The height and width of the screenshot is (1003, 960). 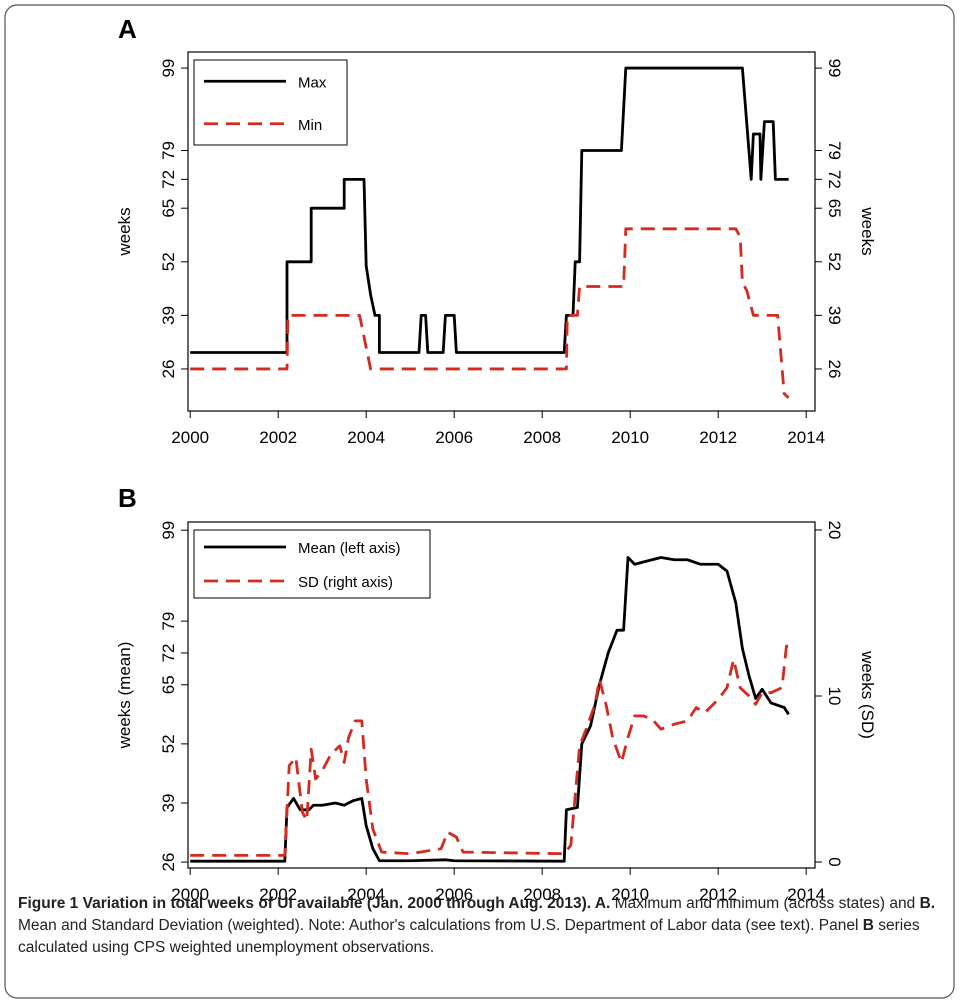 I want to click on legend-label: Max, so click(x=312, y=82).